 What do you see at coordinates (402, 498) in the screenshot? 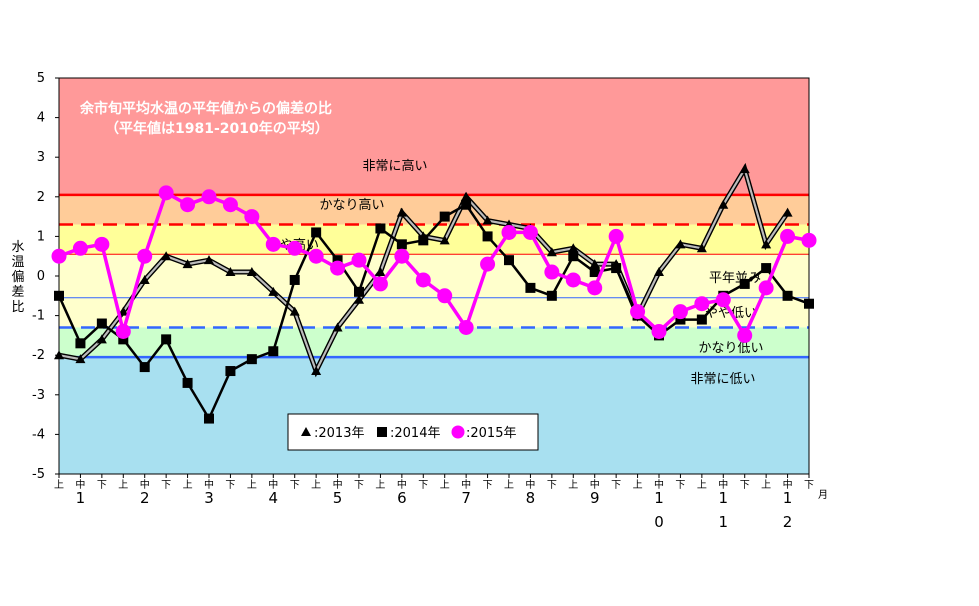
I see `month-label: 6` at bounding box center [402, 498].